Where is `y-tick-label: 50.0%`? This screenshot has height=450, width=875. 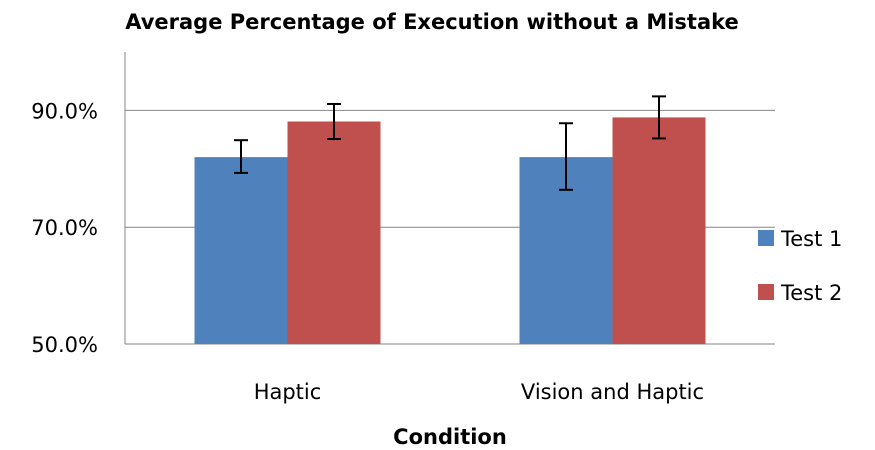 y-tick-label: 50.0% is located at coordinates (64, 345).